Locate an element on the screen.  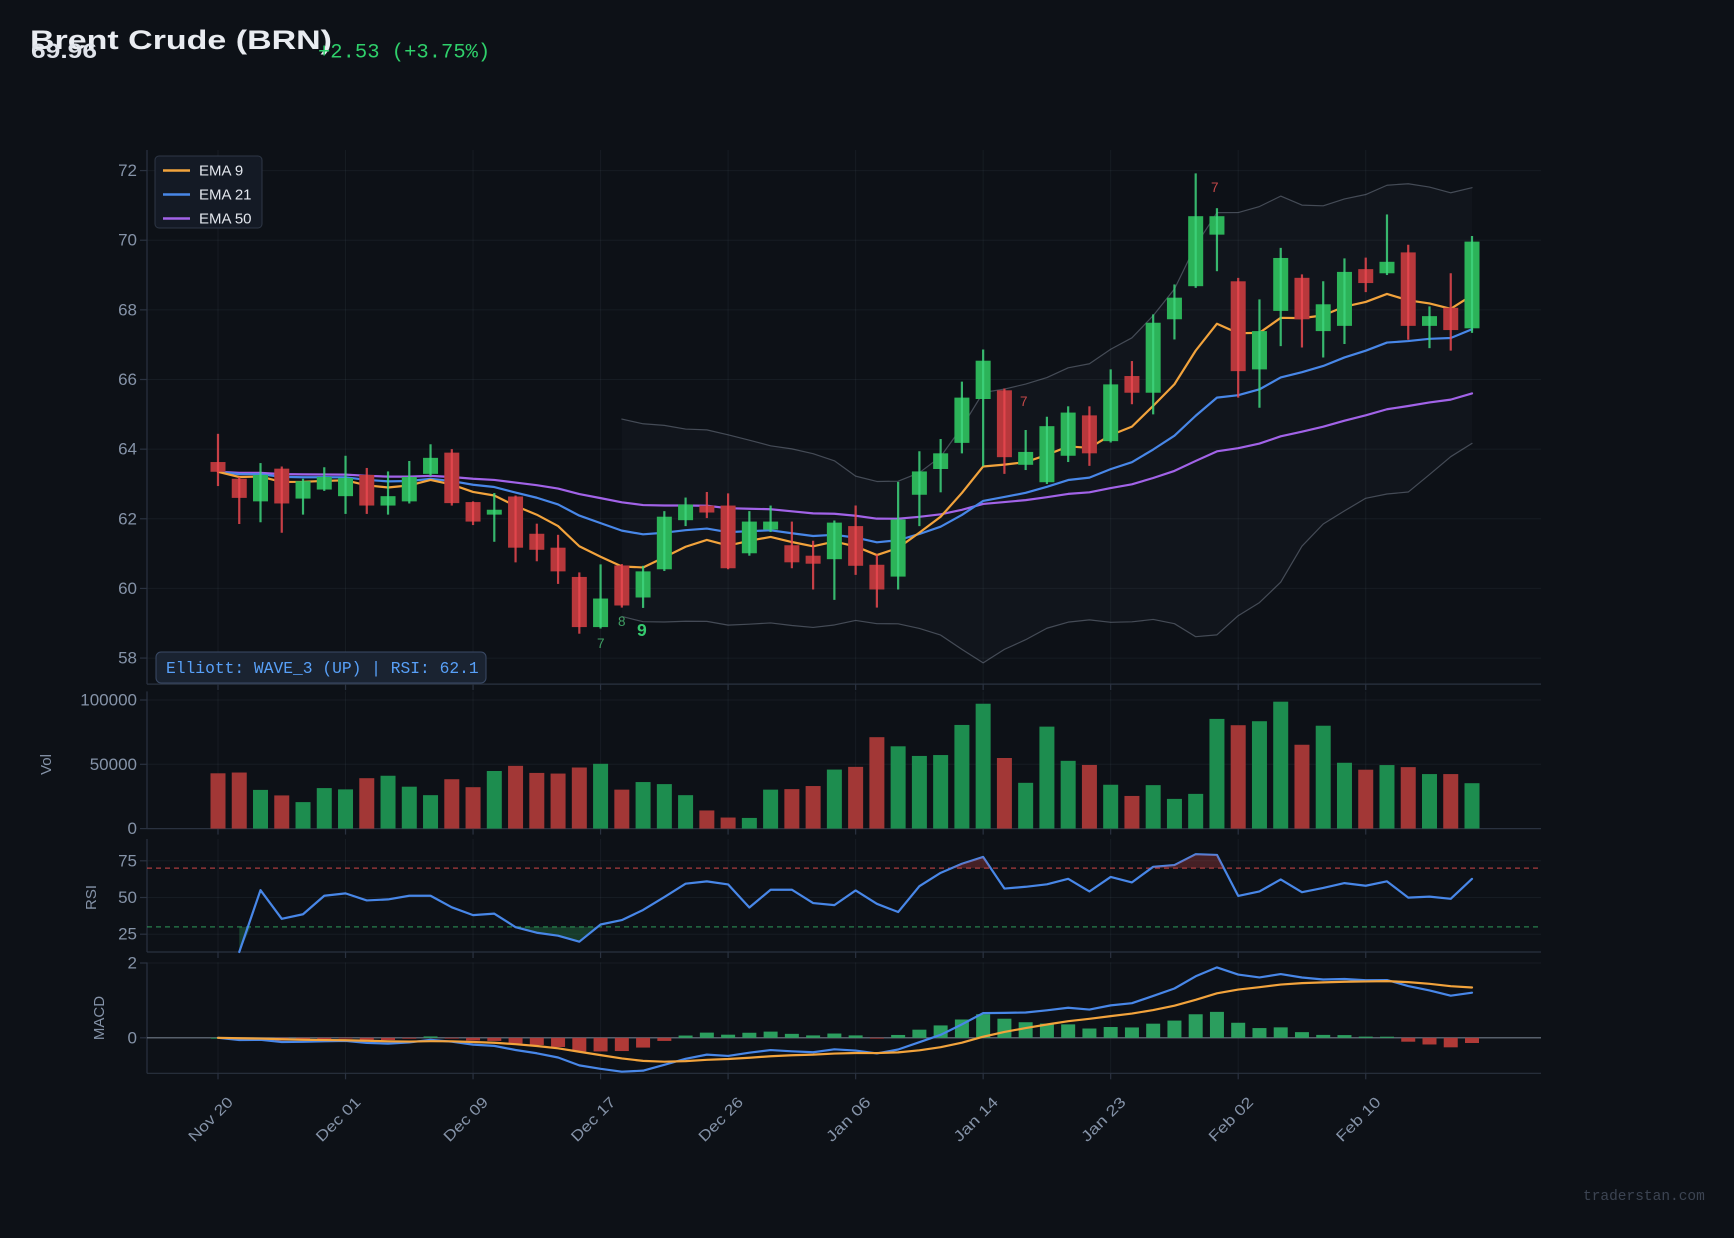
svg-text: 70 is located at coordinates (127, 240).